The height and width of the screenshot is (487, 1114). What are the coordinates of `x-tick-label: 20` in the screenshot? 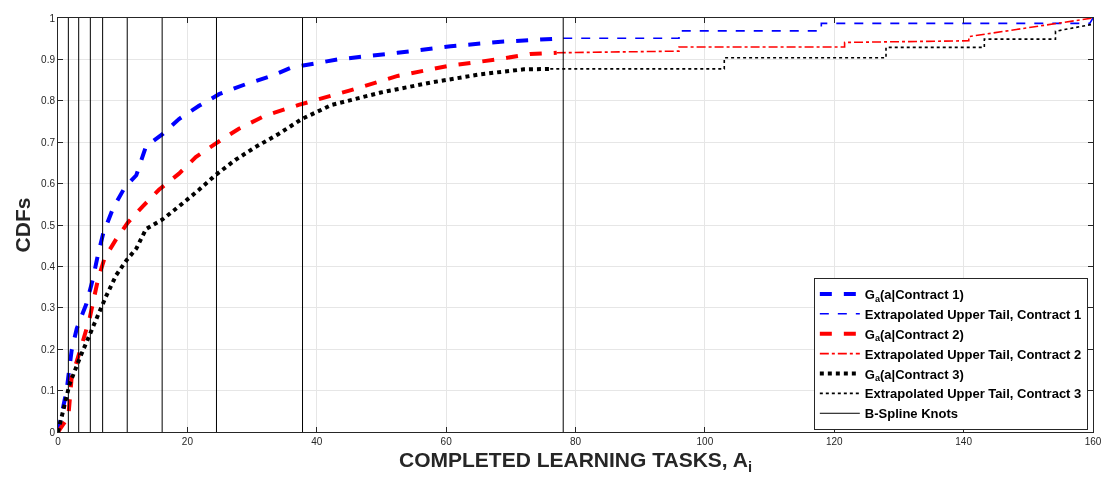 It's located at (187, 441).